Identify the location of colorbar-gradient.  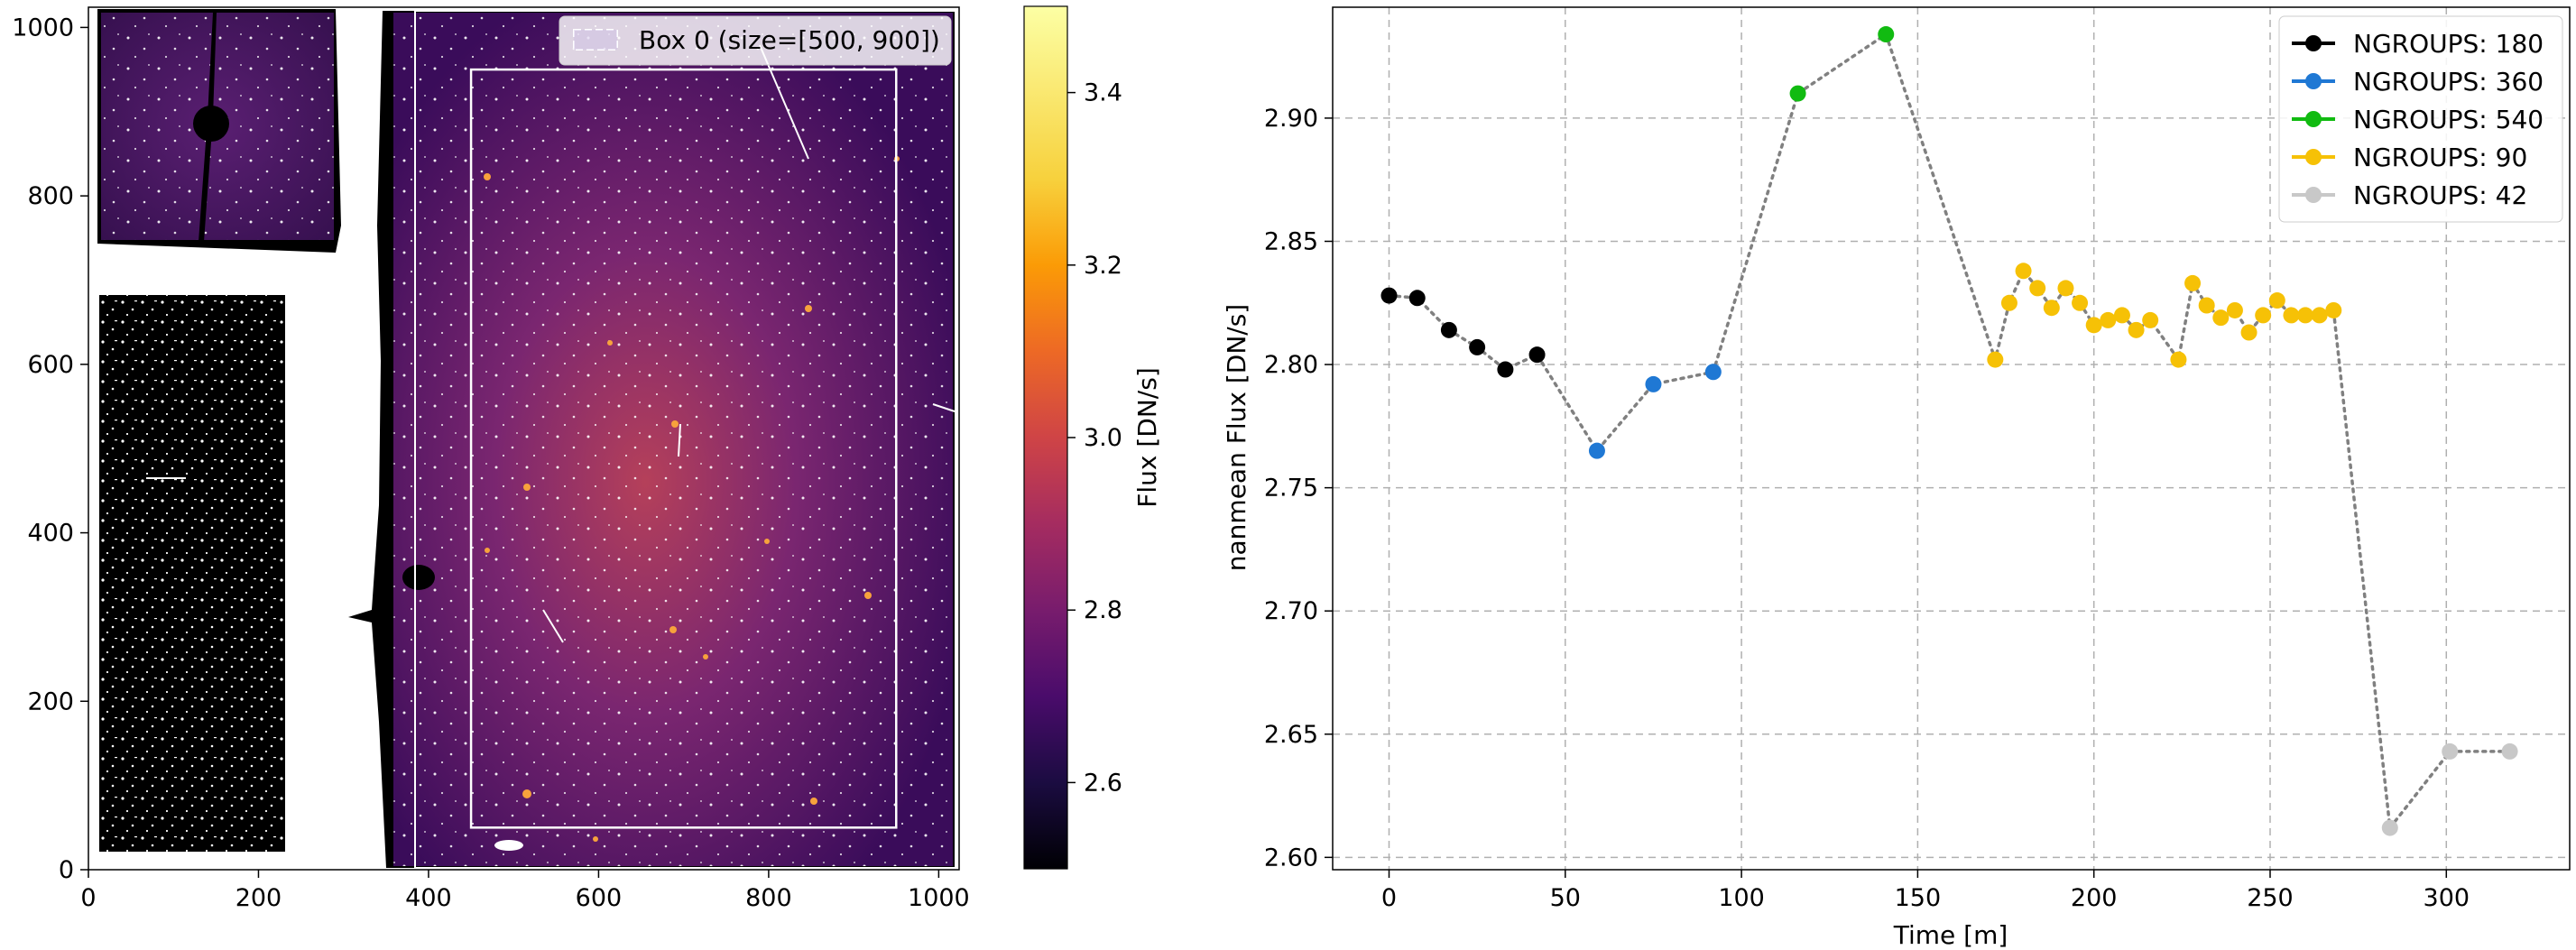
(1045, 437).